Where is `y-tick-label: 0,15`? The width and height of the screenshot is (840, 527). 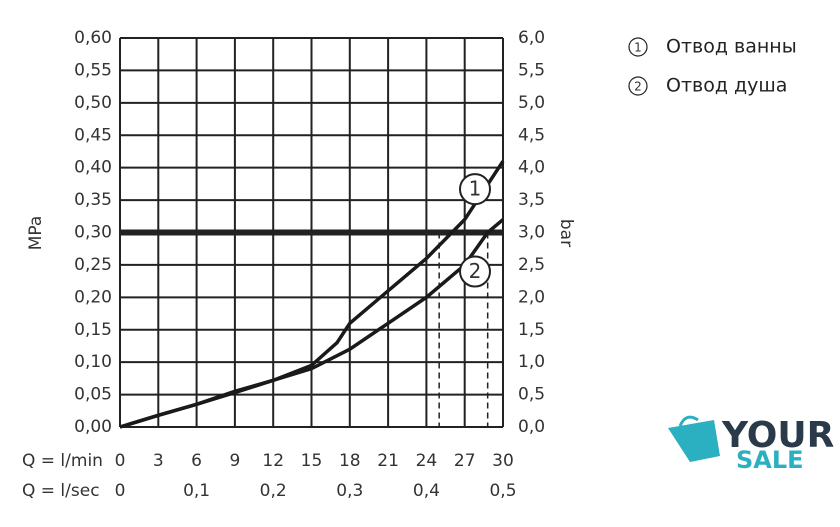
y-tick-label: 0,15 is located at coordinates (93, 330).